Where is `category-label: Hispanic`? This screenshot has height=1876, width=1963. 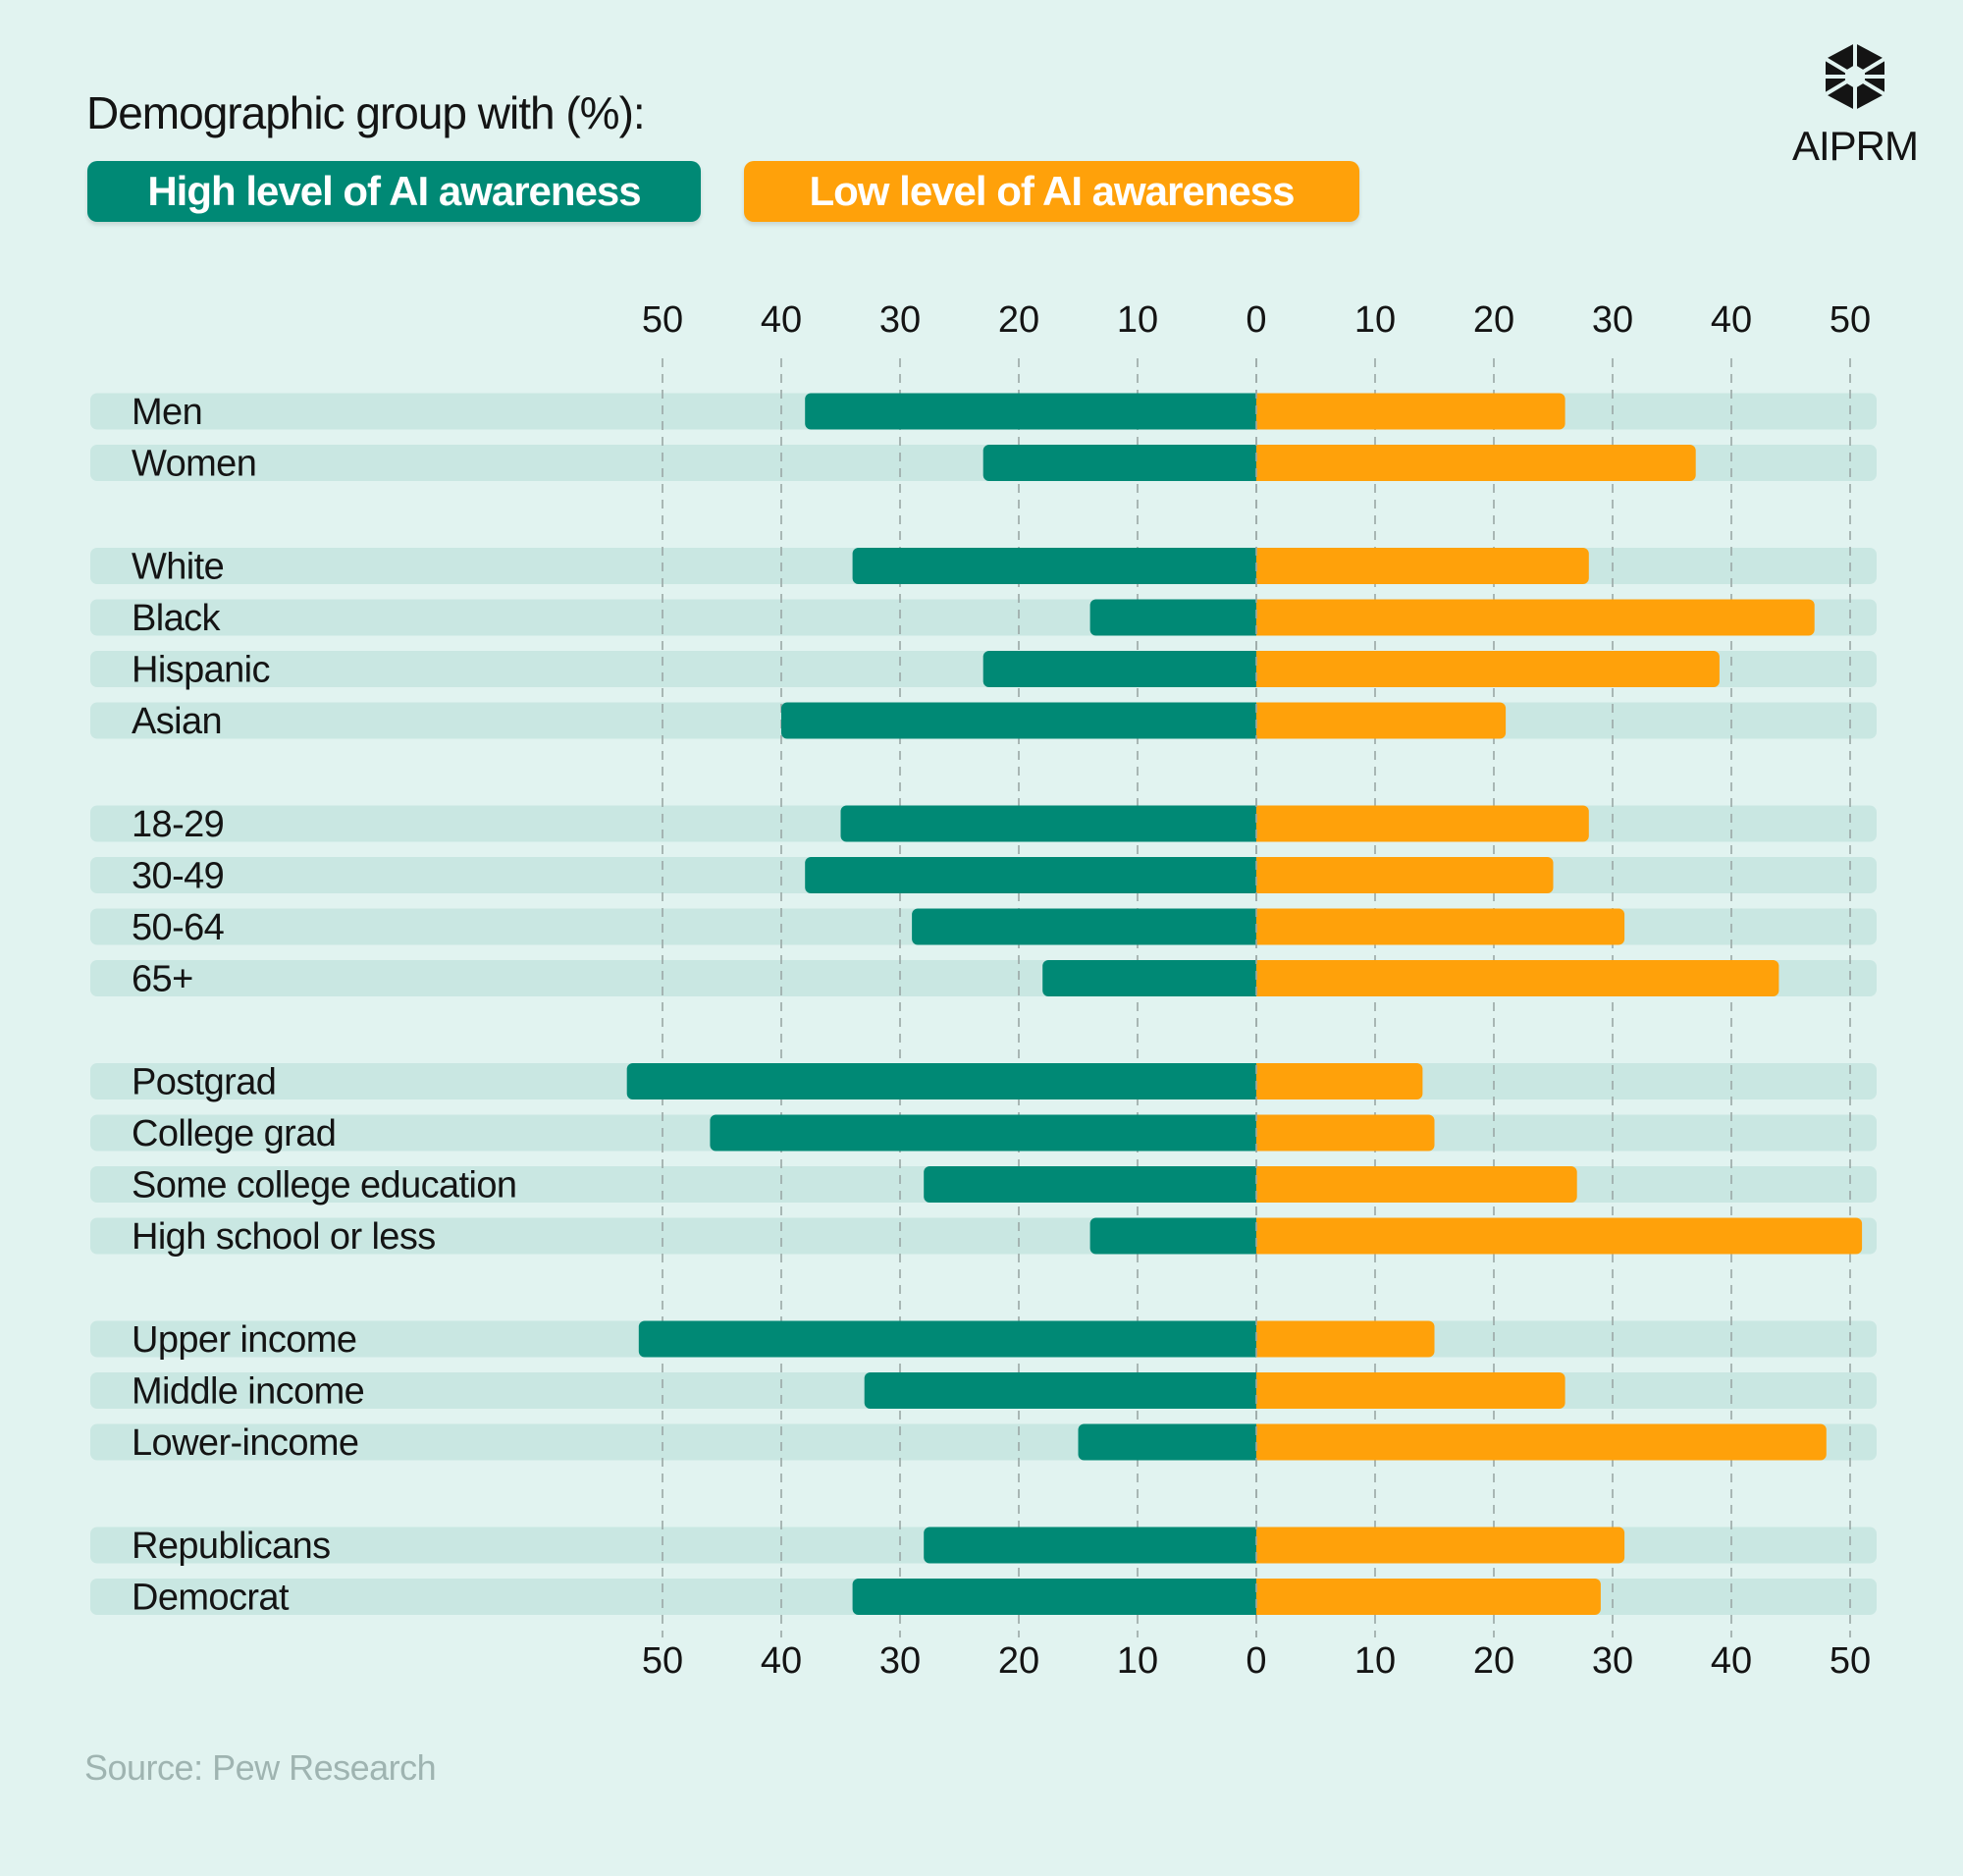 category-label: Hispanic is located at coordinates (201, 670).